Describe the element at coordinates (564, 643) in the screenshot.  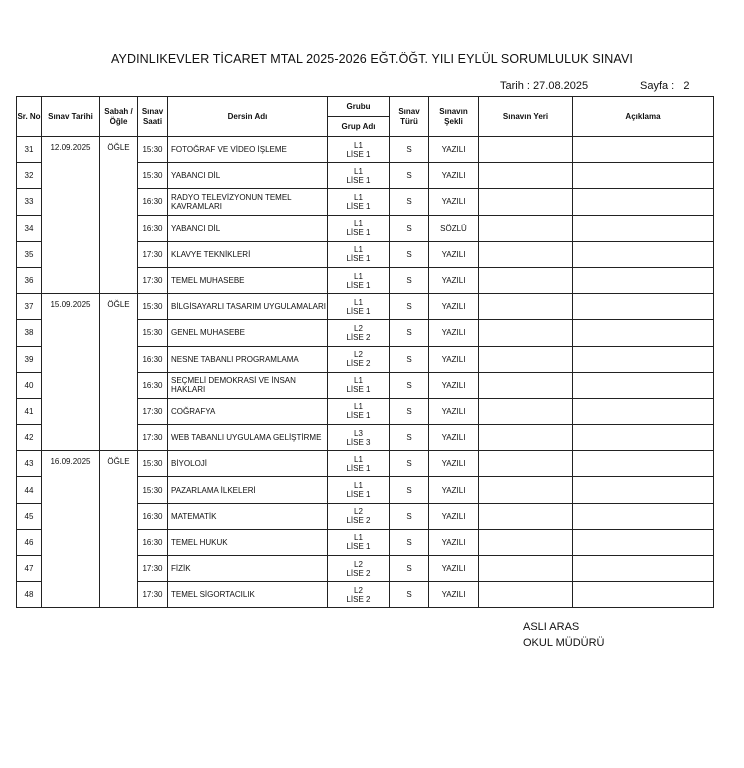
I see `signatory-role: OKUL MÜDÜRÜ` at that location.